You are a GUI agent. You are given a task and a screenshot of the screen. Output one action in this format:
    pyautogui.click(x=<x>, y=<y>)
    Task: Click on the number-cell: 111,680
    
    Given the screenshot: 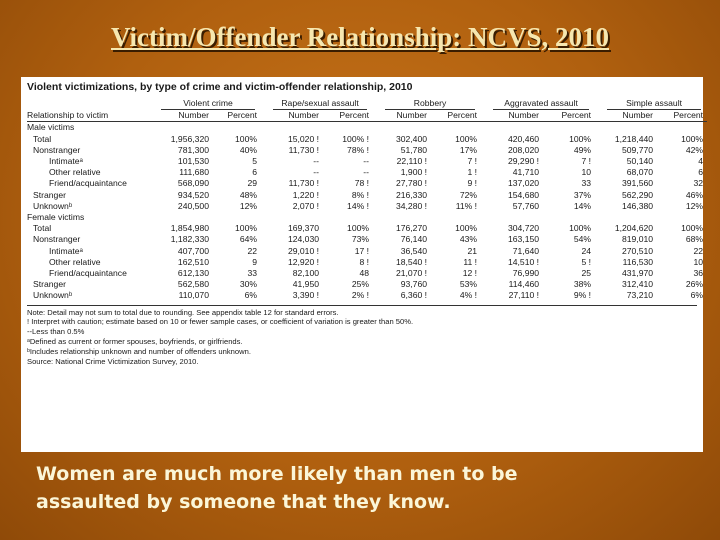 What is the action you would take?
    pyautogui.click(x=194, y=172)
    